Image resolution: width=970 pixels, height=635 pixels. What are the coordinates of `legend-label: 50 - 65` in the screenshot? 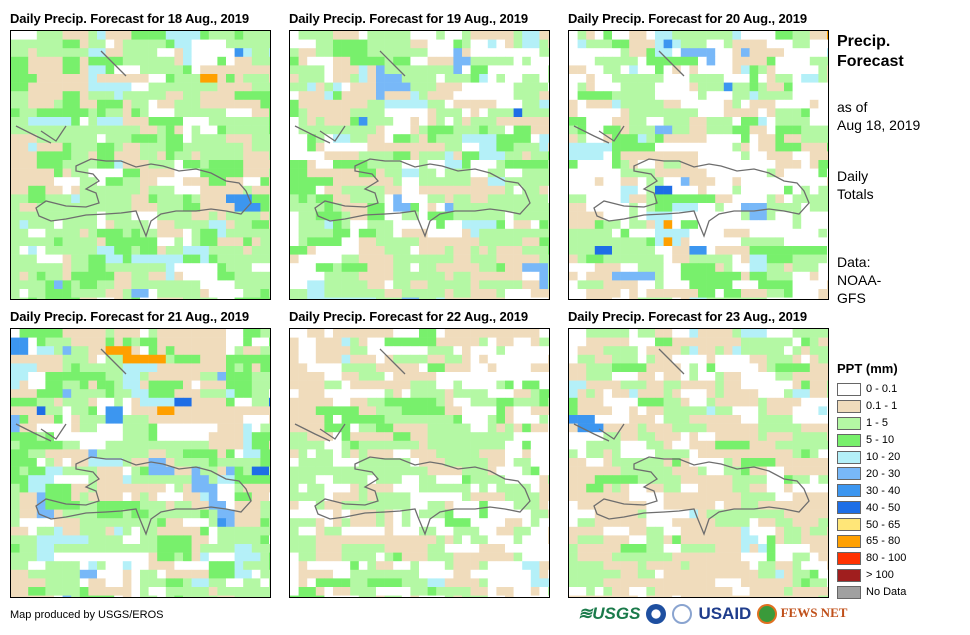 It's located at (883, 524).